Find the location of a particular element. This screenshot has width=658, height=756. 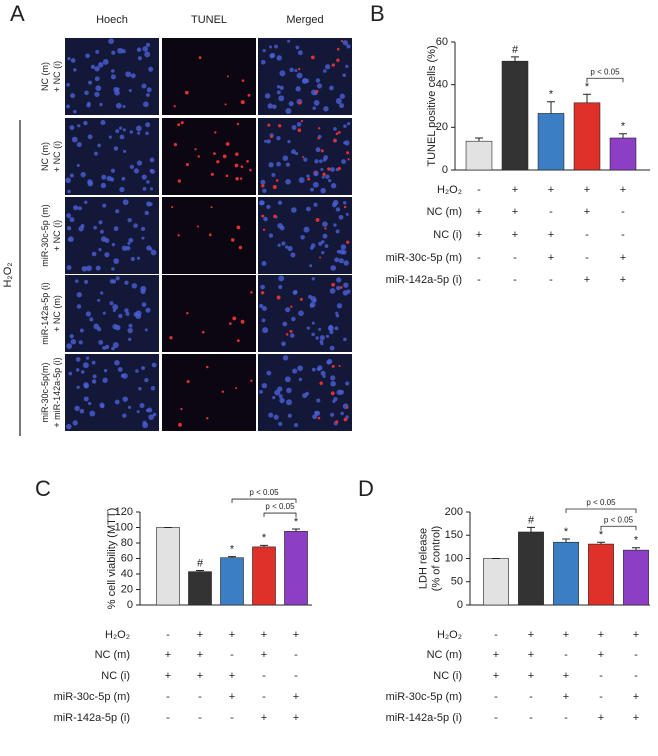

error-bar is located at coordinates (566, 540).